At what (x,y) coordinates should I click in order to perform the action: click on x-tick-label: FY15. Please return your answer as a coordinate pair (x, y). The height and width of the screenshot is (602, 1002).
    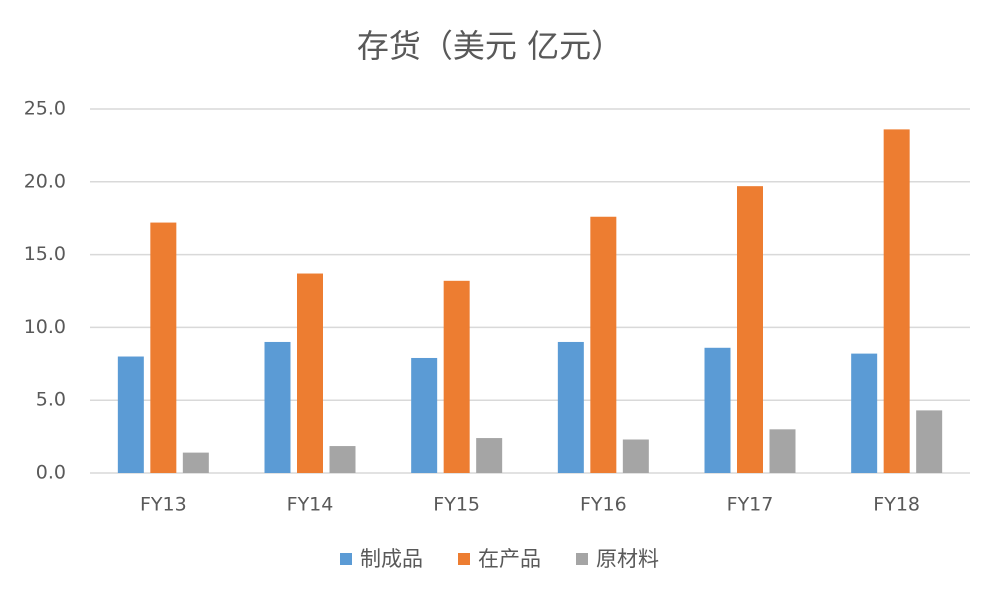
    Looking at the image, I should click on (456, 505).